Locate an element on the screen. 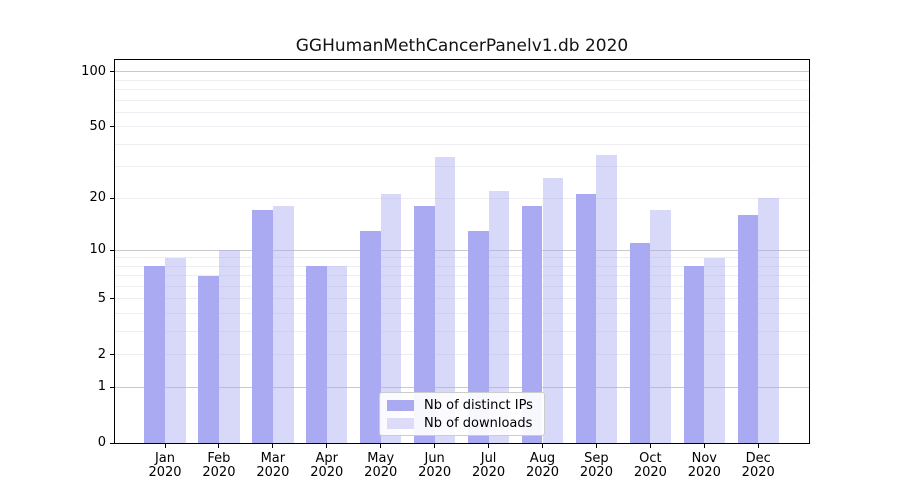 The image size is (900, 500). bar-distinct-ips-feb is located at coordinates (208, 359).